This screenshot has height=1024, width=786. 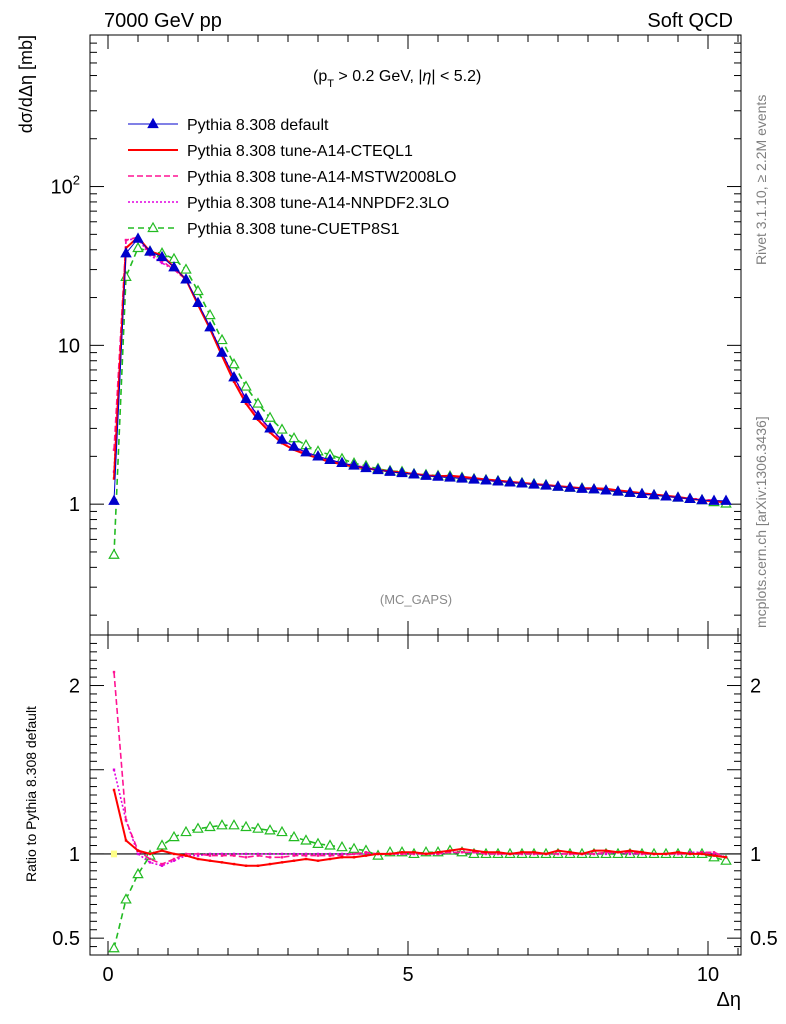 What do you see at coordinates (300, 151) in the screenshot?
I see `legend-label-cteq: Pythia 8.308 tune-A14-CTEQL1` at bounding box center [300, 151].